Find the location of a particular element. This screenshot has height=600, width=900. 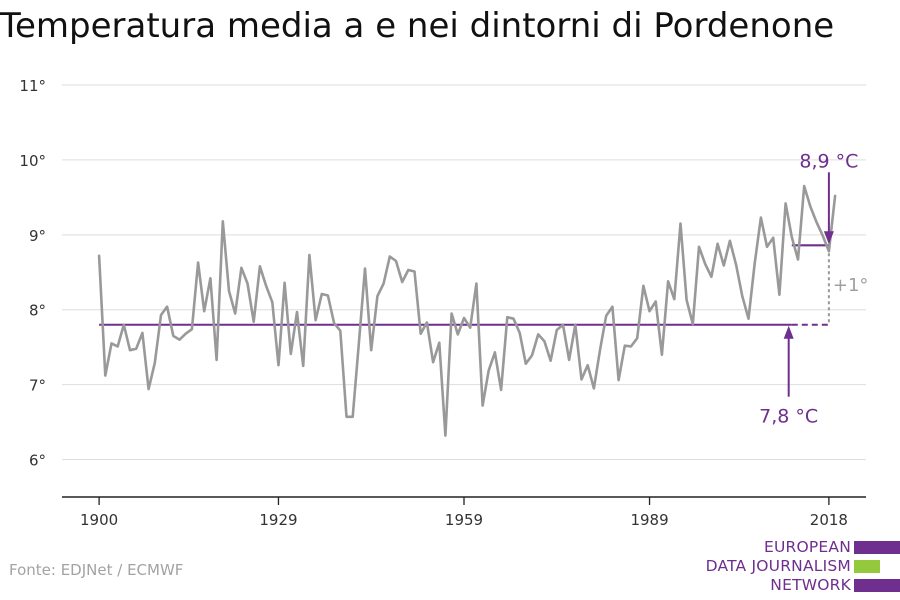

x-tick-label-1959: 1959 is located at coordinates (464, 520).